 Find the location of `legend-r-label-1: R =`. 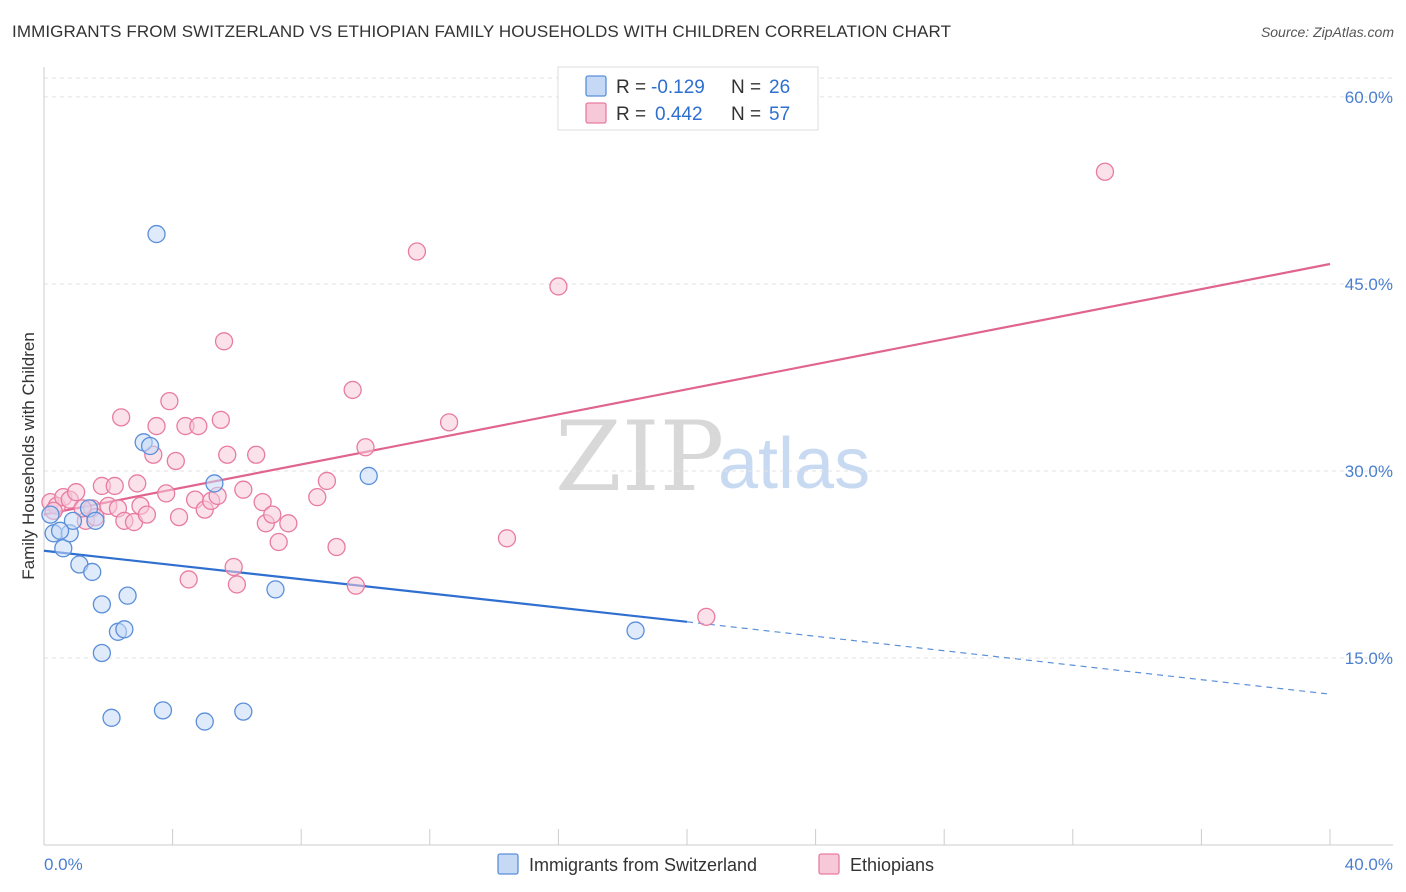

legend-r-label-1: R = is located at coordinates (631, 87).